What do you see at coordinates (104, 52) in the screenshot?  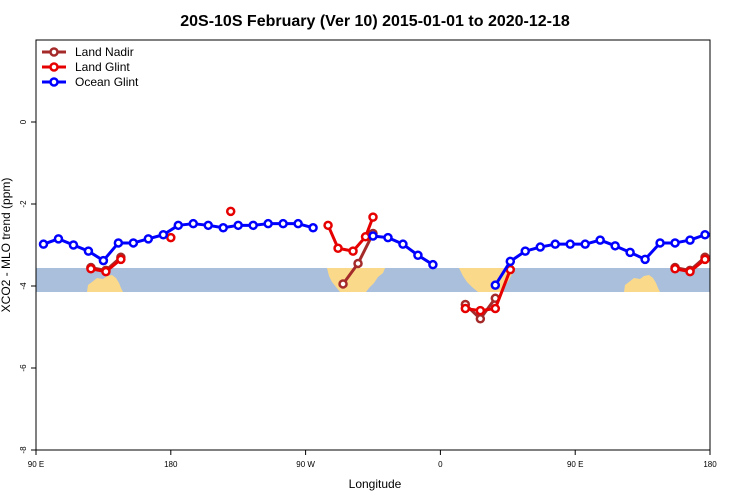 I see `legend-label: Land Nadir` at bounding box center [104, 52].